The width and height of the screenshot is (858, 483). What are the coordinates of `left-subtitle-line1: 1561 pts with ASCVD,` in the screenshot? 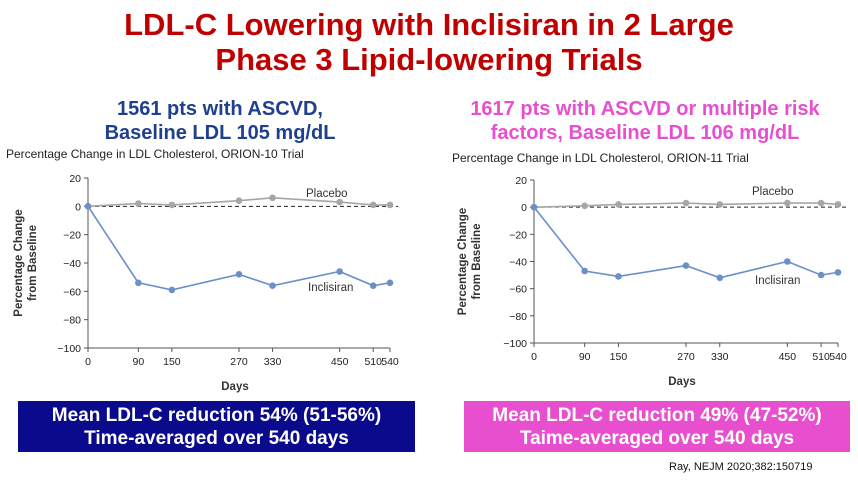 It's located at (220, 109).